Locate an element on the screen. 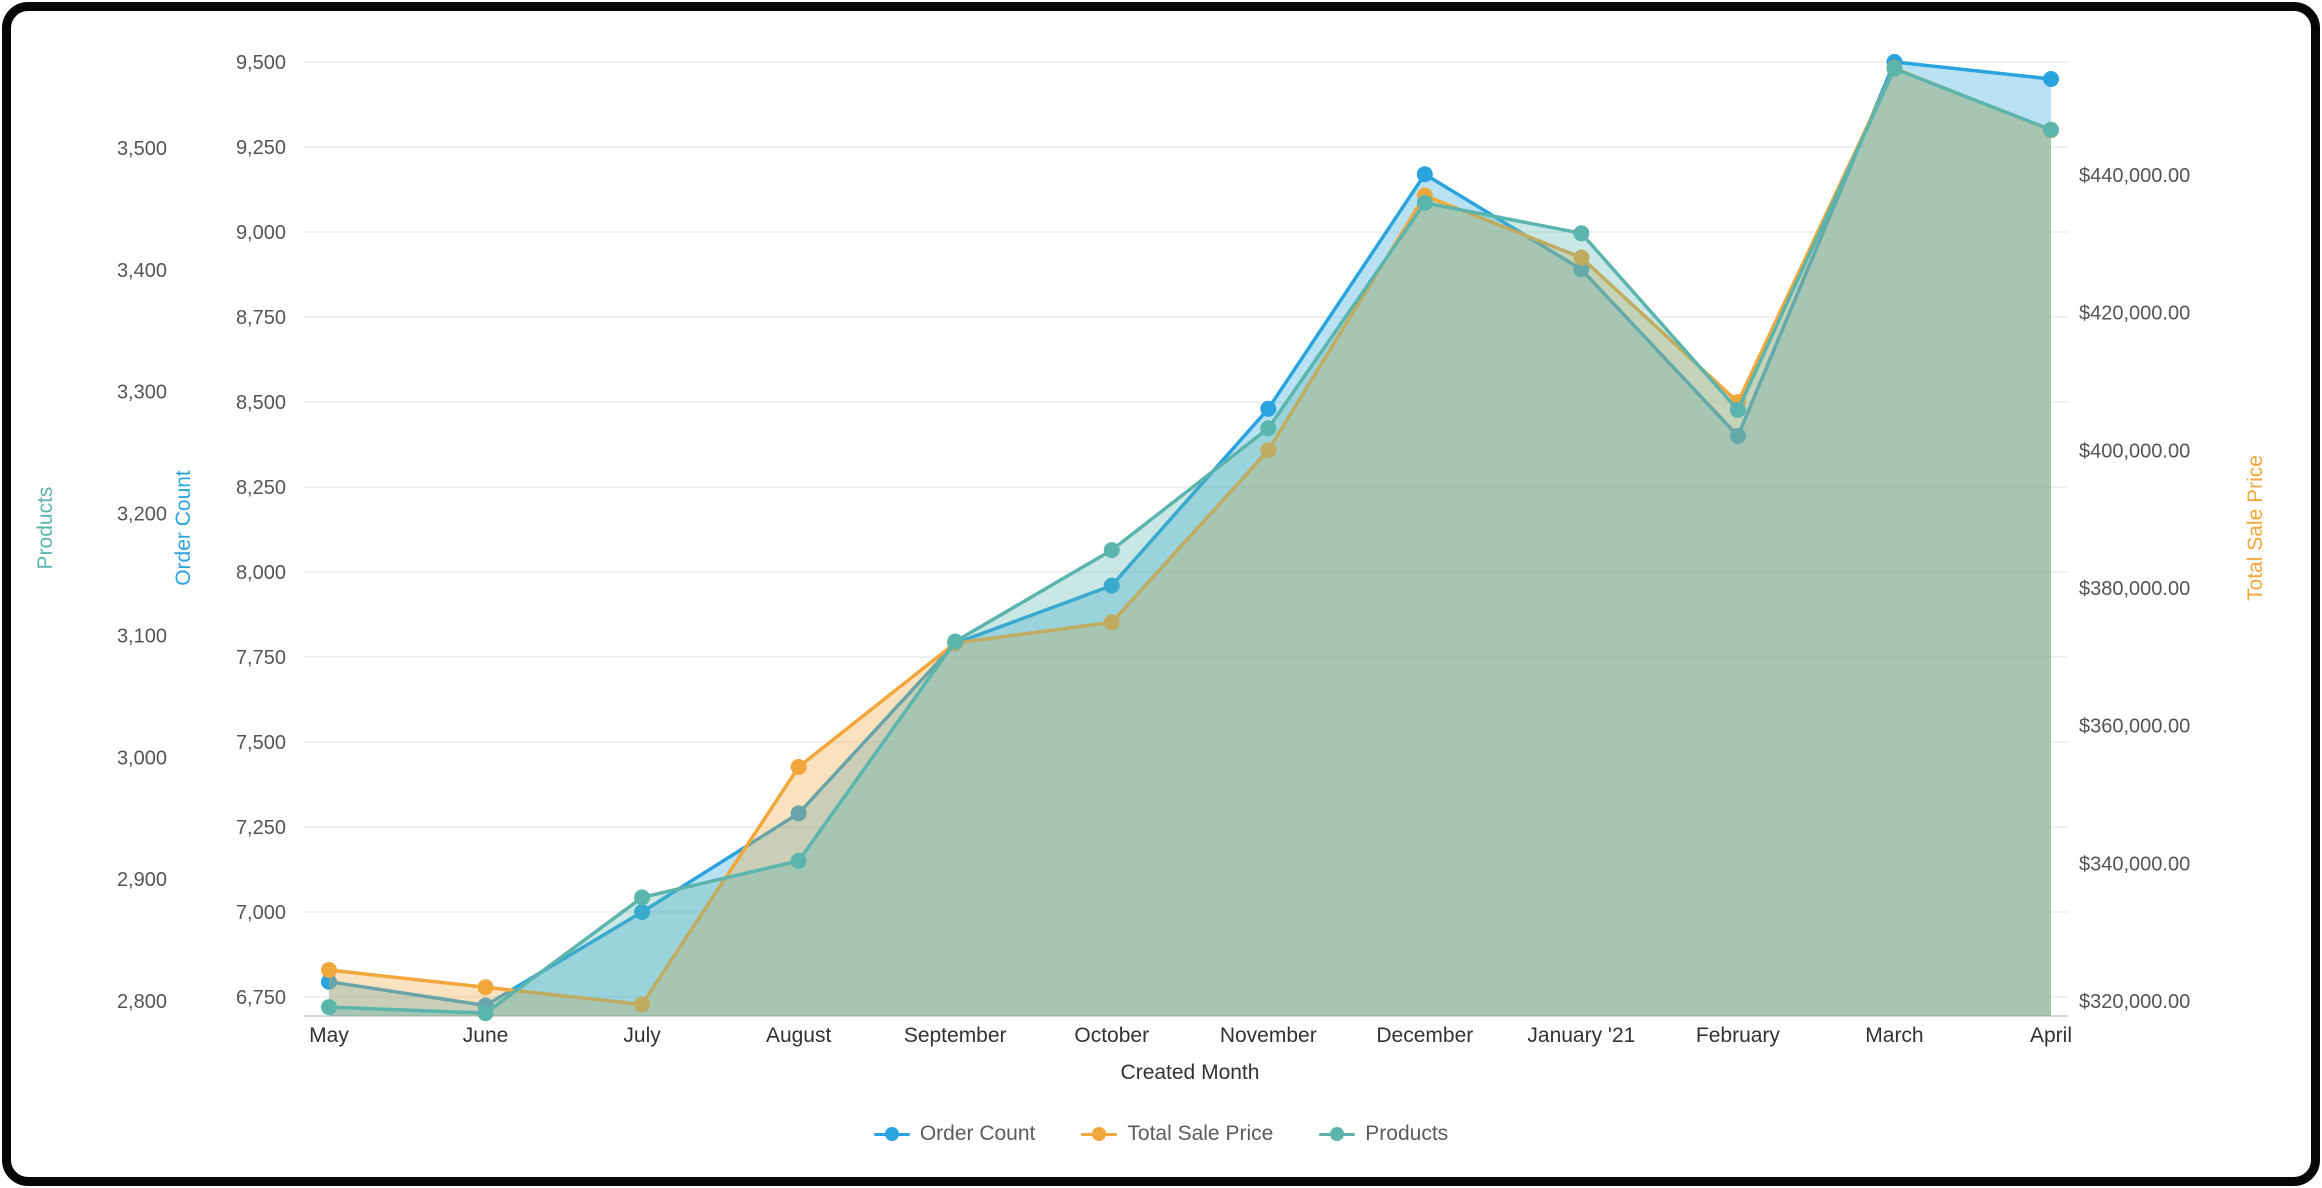  tick-label: 3,200 is located at coordinates (142, 515).